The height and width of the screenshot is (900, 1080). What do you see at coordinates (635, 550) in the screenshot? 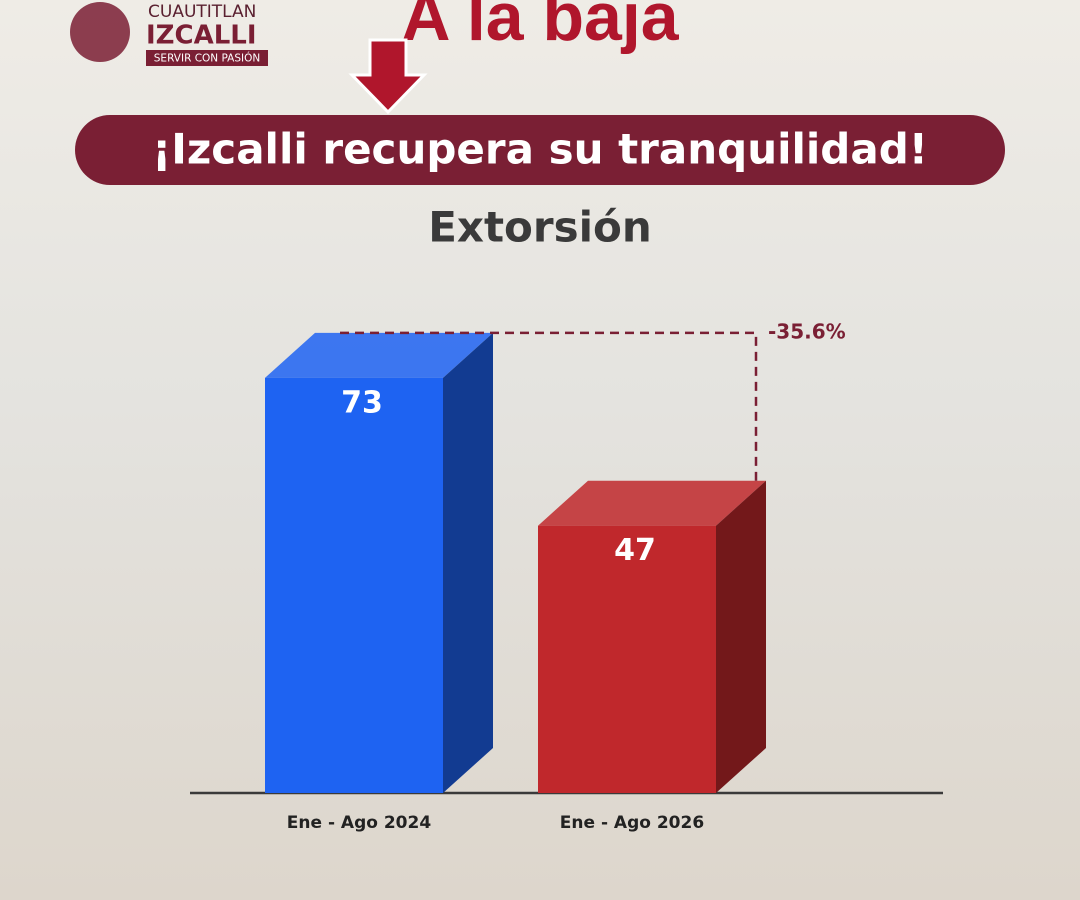
I see `data-label: 47` at bounding box center [635, 550].